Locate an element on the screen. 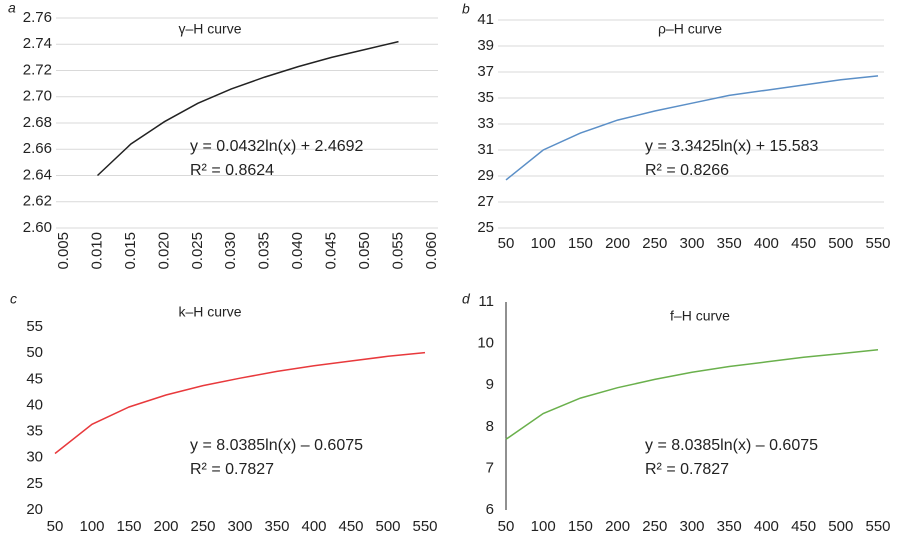  panel-label: c is located at coordinates (13, 299).